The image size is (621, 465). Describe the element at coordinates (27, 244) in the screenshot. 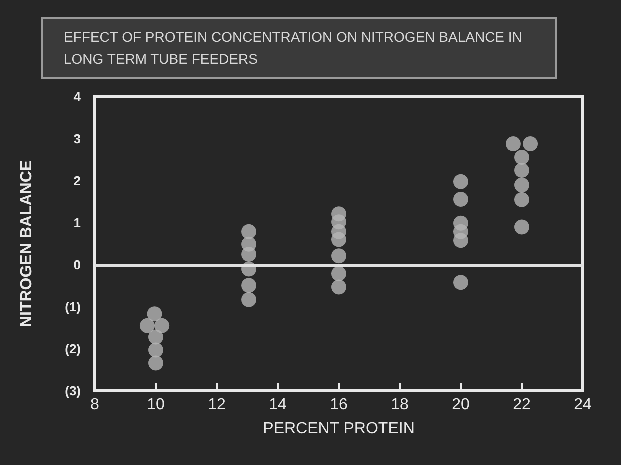

I see `y-axis-title: NITROGEN BALANCE` at that location.